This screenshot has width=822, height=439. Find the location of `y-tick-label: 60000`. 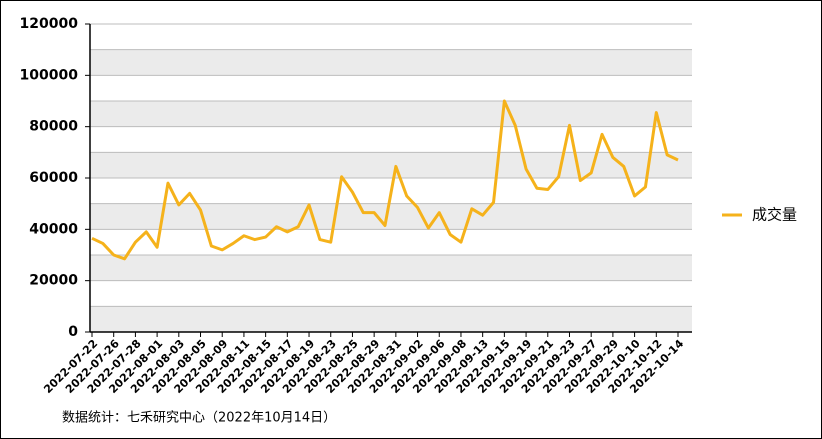

y-tick-label: 60000 is located at coordinates (53, 178).